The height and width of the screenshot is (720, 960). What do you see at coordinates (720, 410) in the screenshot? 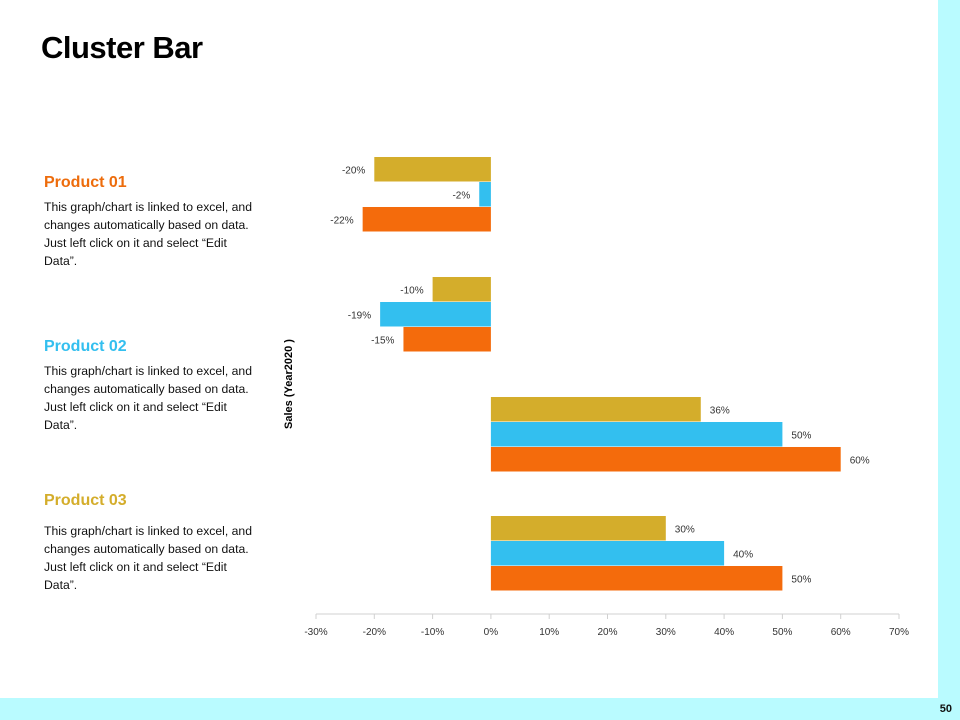
I see `data-label: 36%` at bounding box center [720, 410].